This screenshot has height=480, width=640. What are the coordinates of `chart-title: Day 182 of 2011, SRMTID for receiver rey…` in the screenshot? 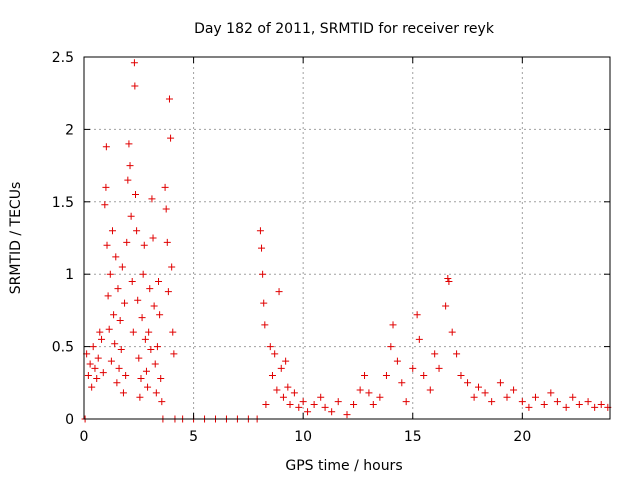 It's located at (344, 29).